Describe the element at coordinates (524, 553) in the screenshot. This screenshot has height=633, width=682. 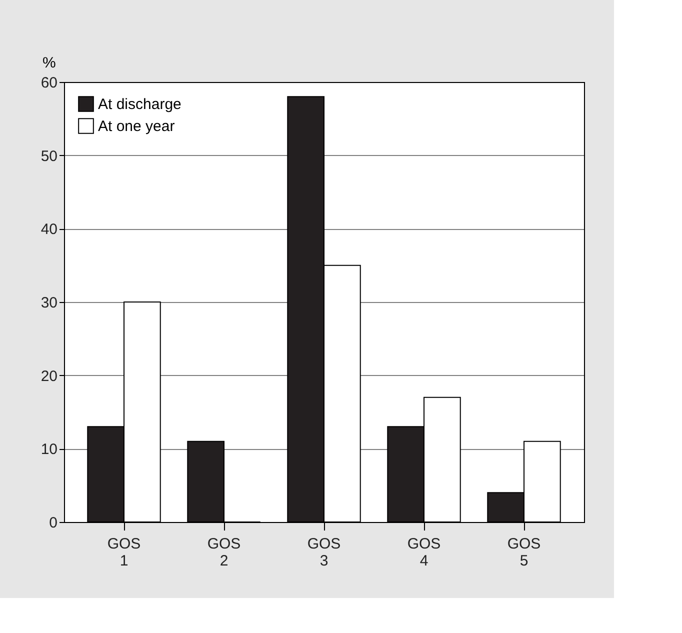
I see `x-tick-label: GOS 5` at that location.